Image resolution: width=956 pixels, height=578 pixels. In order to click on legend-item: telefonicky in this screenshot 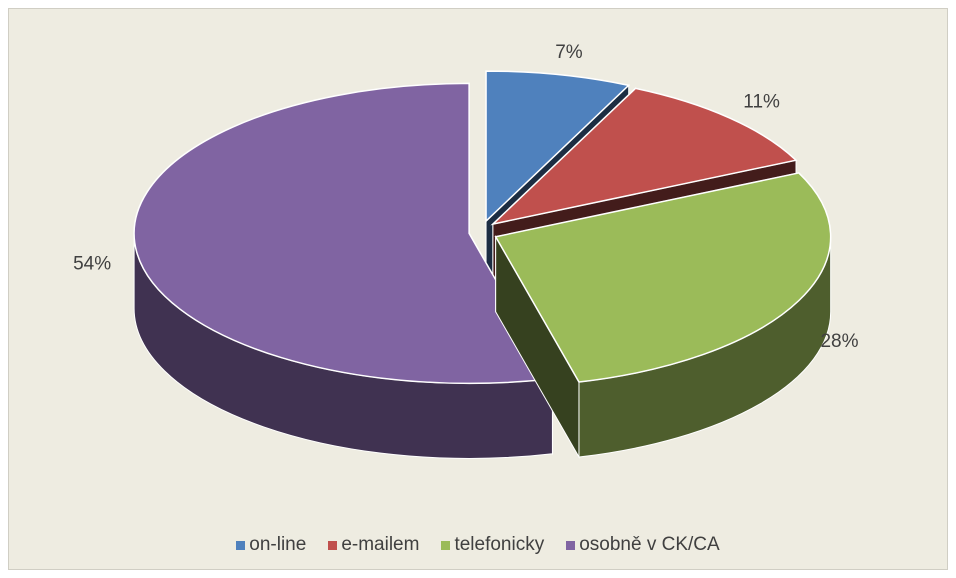, I will do `click(492, 545)`.